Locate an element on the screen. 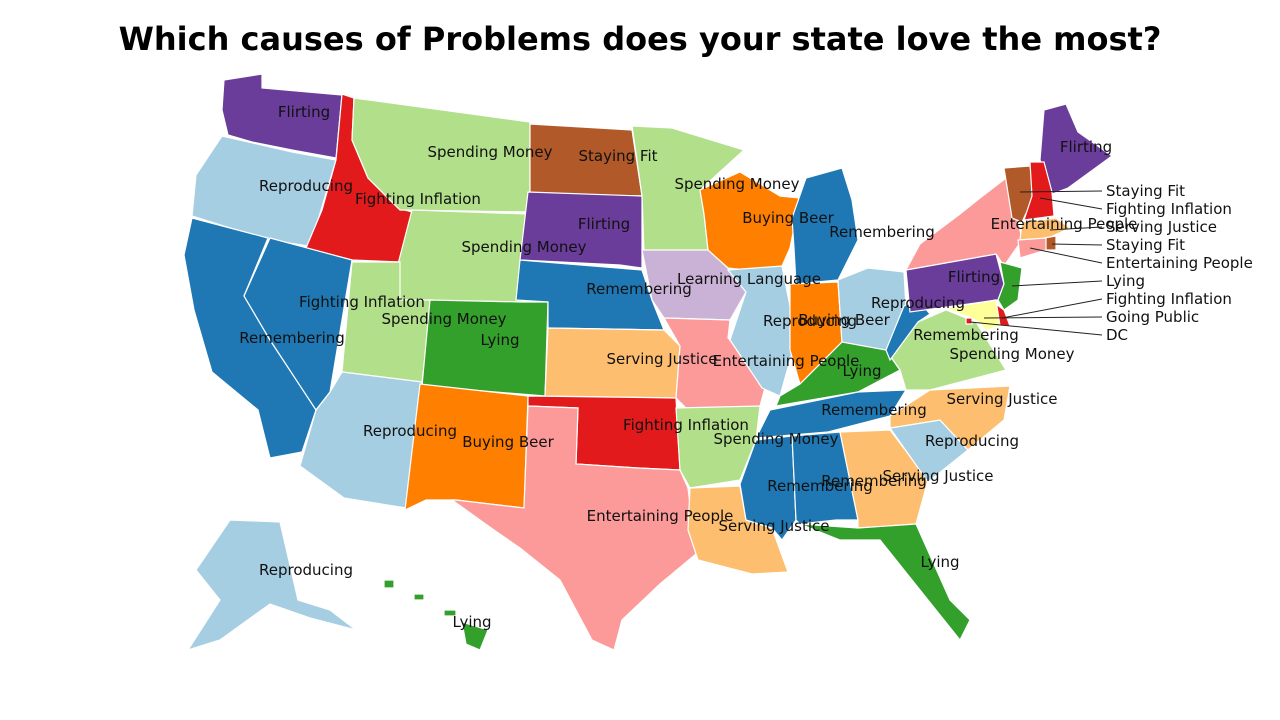 The height and width of the screenshot is (720, 1280). state-label-hi: Lying is located at coordinates (471, 622).